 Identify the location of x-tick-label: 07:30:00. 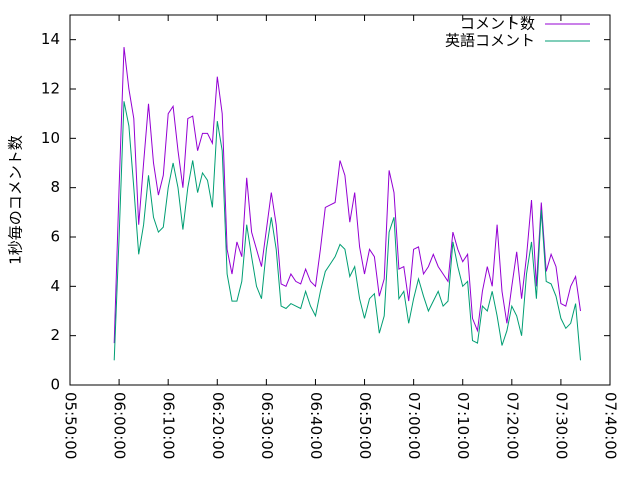
(561, 425).